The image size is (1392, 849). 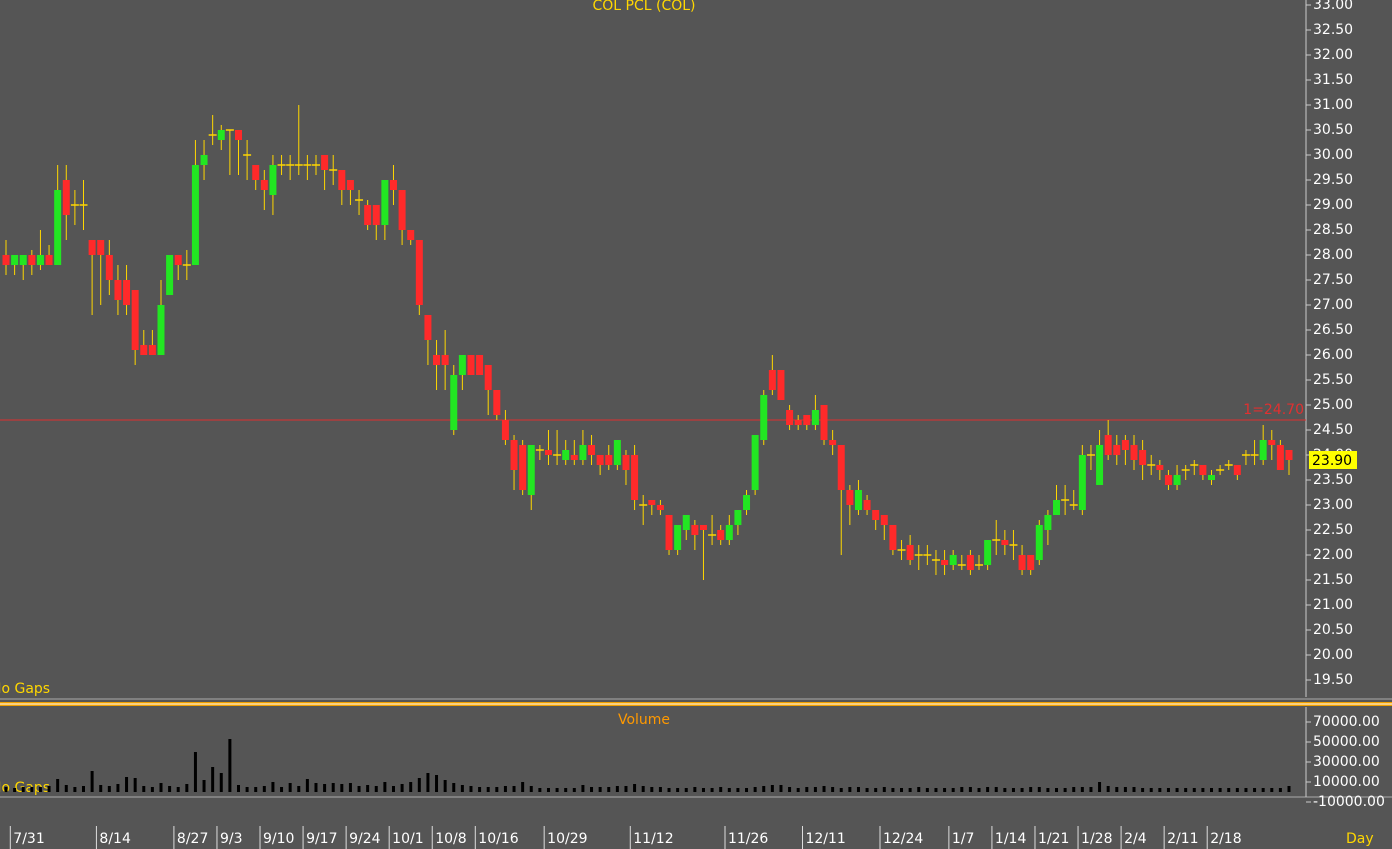 What do you see at coordinates (450, 839) in the screenshot?
I see `x-tick-label: 10/8` at bounding box center [450, 839].